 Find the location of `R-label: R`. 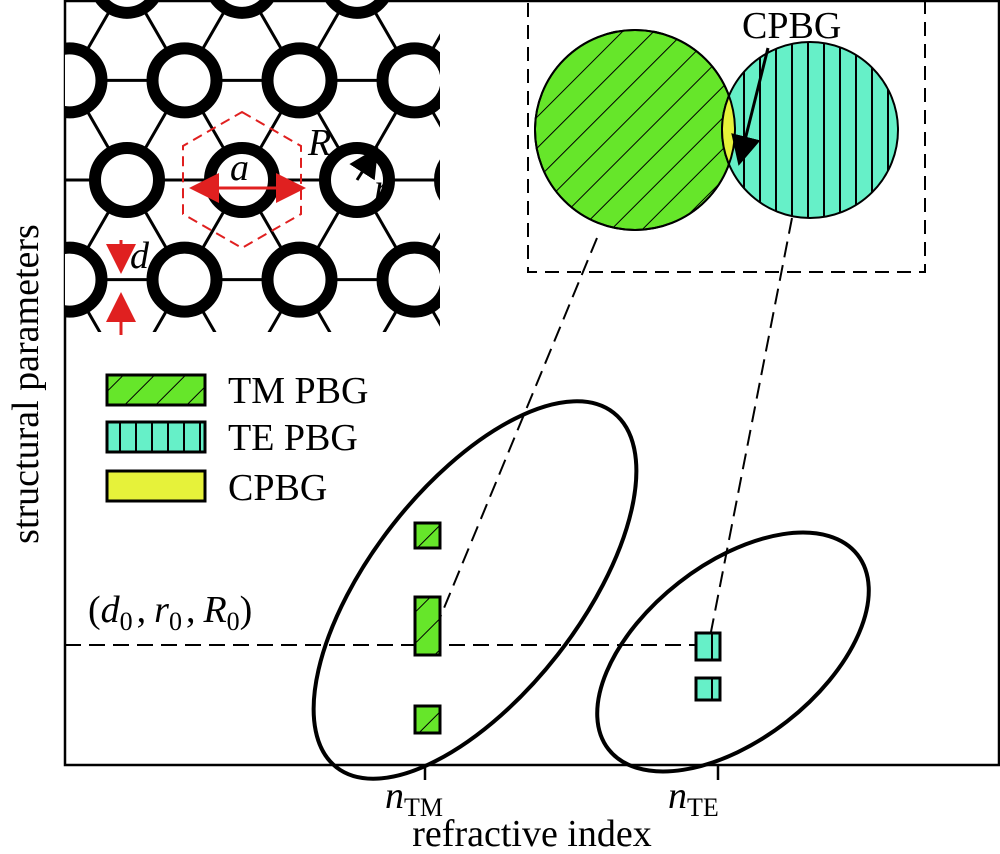

R-label: R is located at coordinates (319, 143).